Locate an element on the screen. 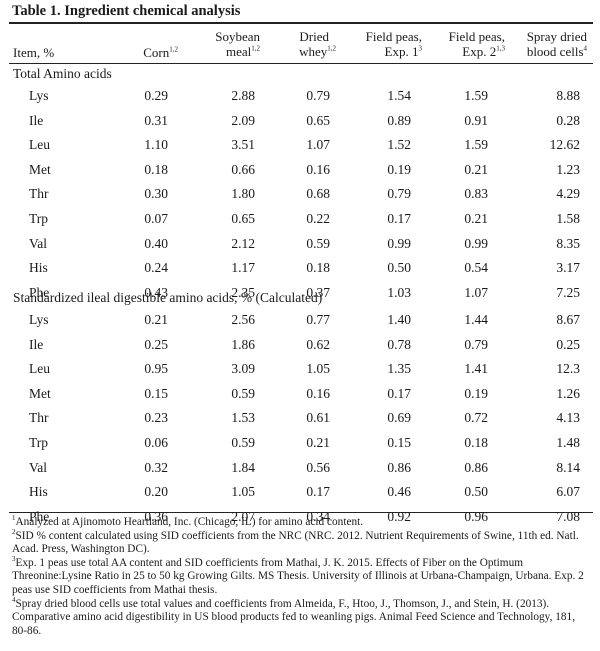  cell-field-peas-exp1: 1.54 is located at coordinates (399, 95).